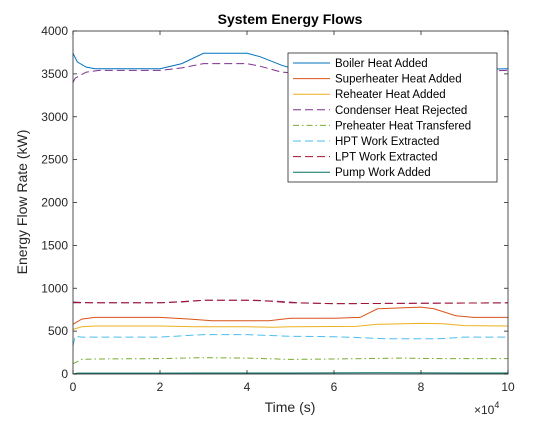 The height and width of the screenshot is (425, 560). I want to click on legend-label: Preheater Heat Transfered, so click(403, 126).